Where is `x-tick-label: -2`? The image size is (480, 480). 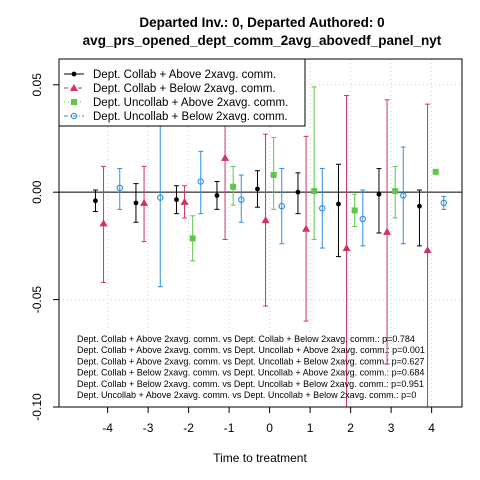
x-tick-label: -2 is located at coordinates (188, 428).